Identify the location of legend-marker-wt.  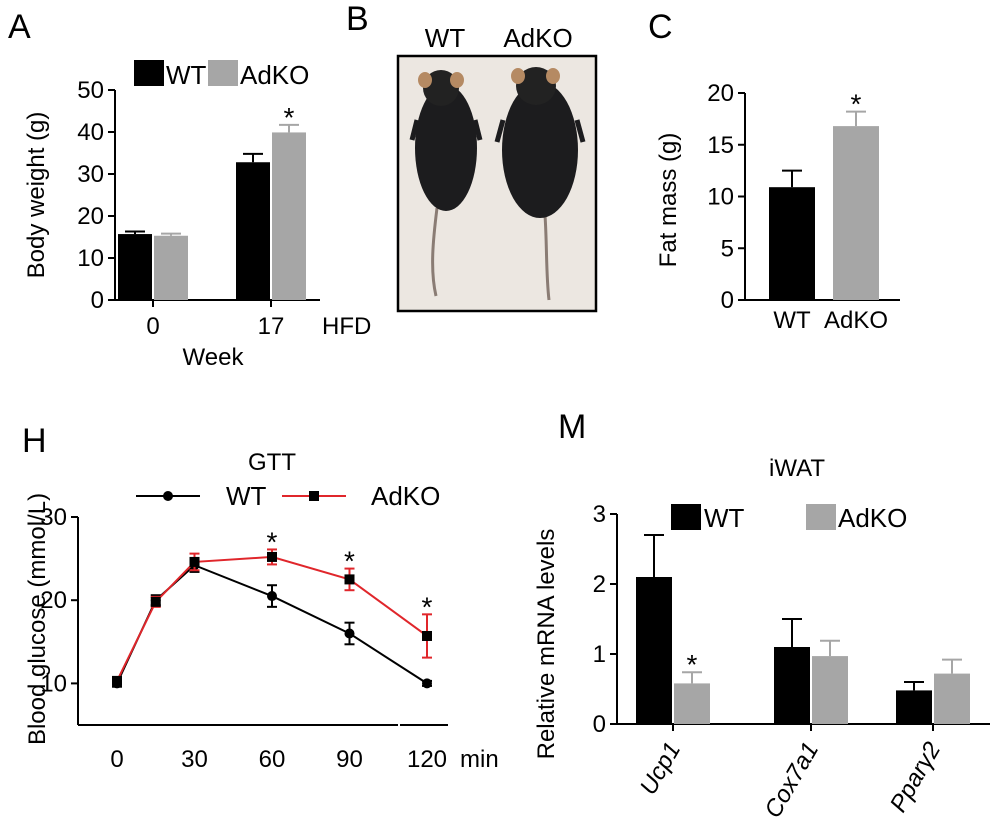
(168, 496).